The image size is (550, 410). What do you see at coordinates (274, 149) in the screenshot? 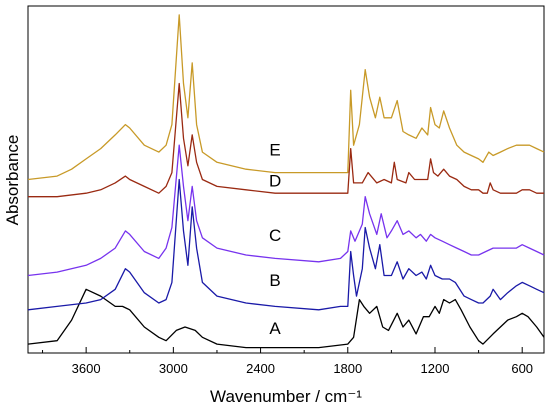
I see `series-label-e: E` at bounding box center [274, 149].